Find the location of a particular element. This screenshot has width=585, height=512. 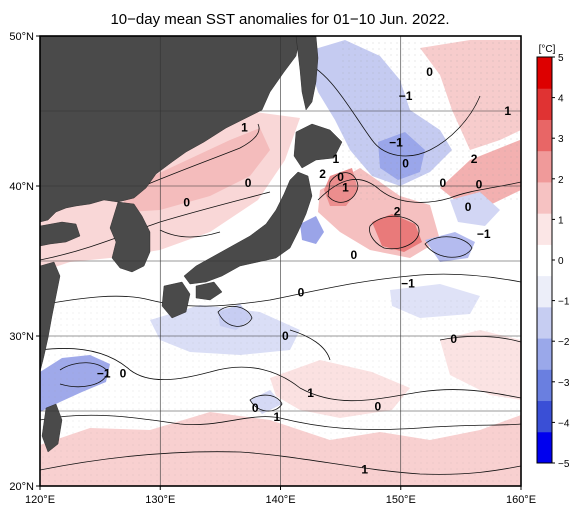

colorbar-ticks: 5 4 3 2 1 0 −1 −2 −3 −4 −5 is located at coordinates (561, 261).